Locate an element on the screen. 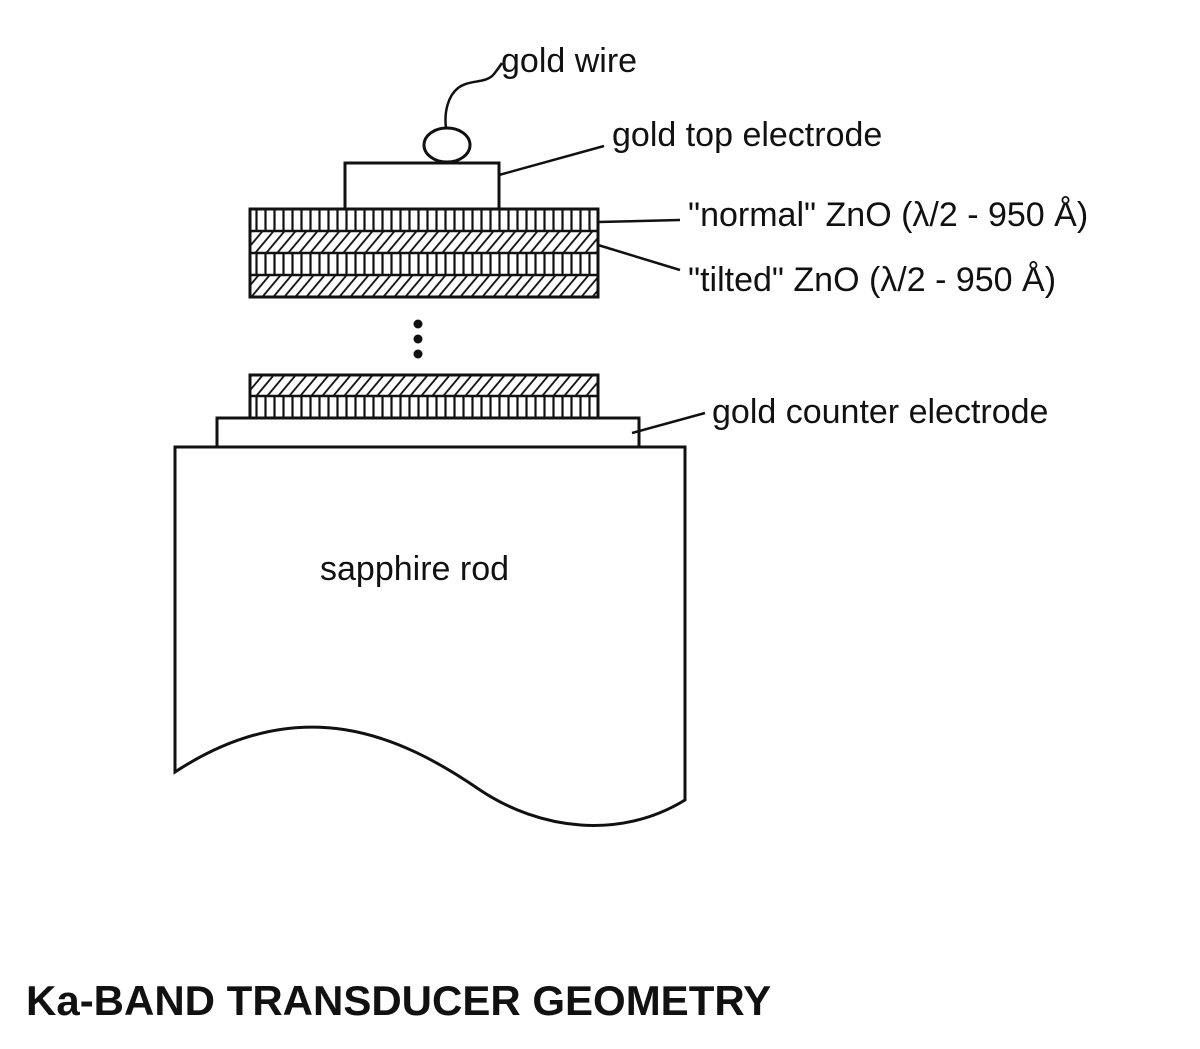 This screenshot has width=1200, height=1049. zno-stack-bottom is located at coordinates (424, 396).